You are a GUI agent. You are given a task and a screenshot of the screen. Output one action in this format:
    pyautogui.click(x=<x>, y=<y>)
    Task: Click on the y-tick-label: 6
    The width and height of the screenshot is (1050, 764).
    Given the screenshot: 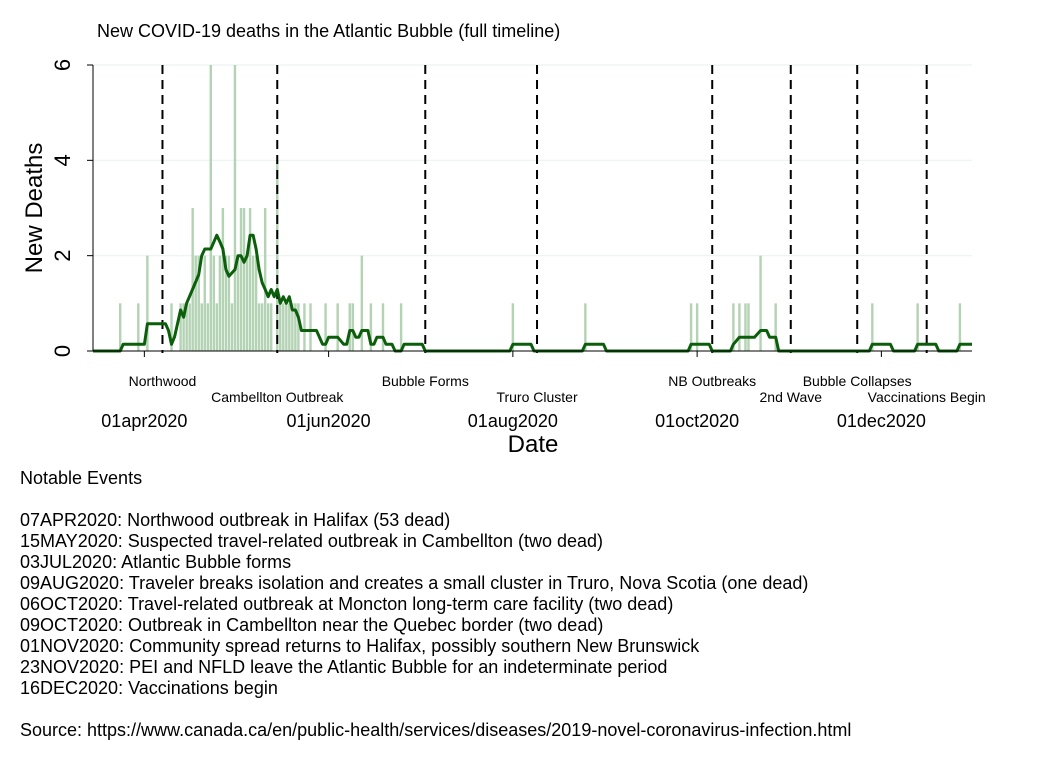 What is the action you would take?
    pyautogui.click(x=62, y=65)
    